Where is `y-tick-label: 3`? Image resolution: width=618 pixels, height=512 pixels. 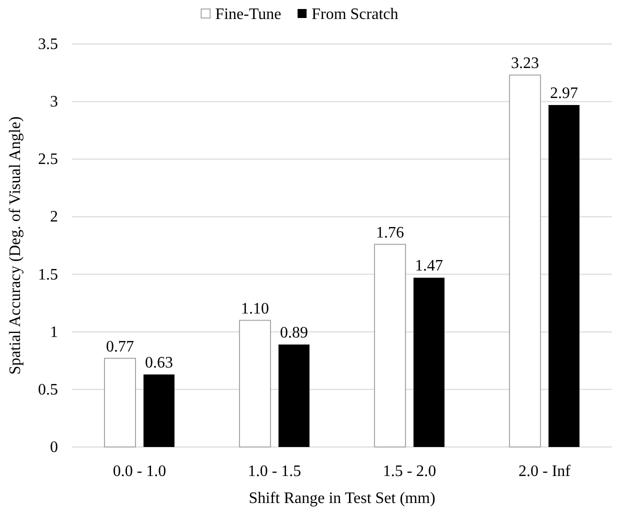 y-tick-label: 3 is located at coordinates (54, 102).